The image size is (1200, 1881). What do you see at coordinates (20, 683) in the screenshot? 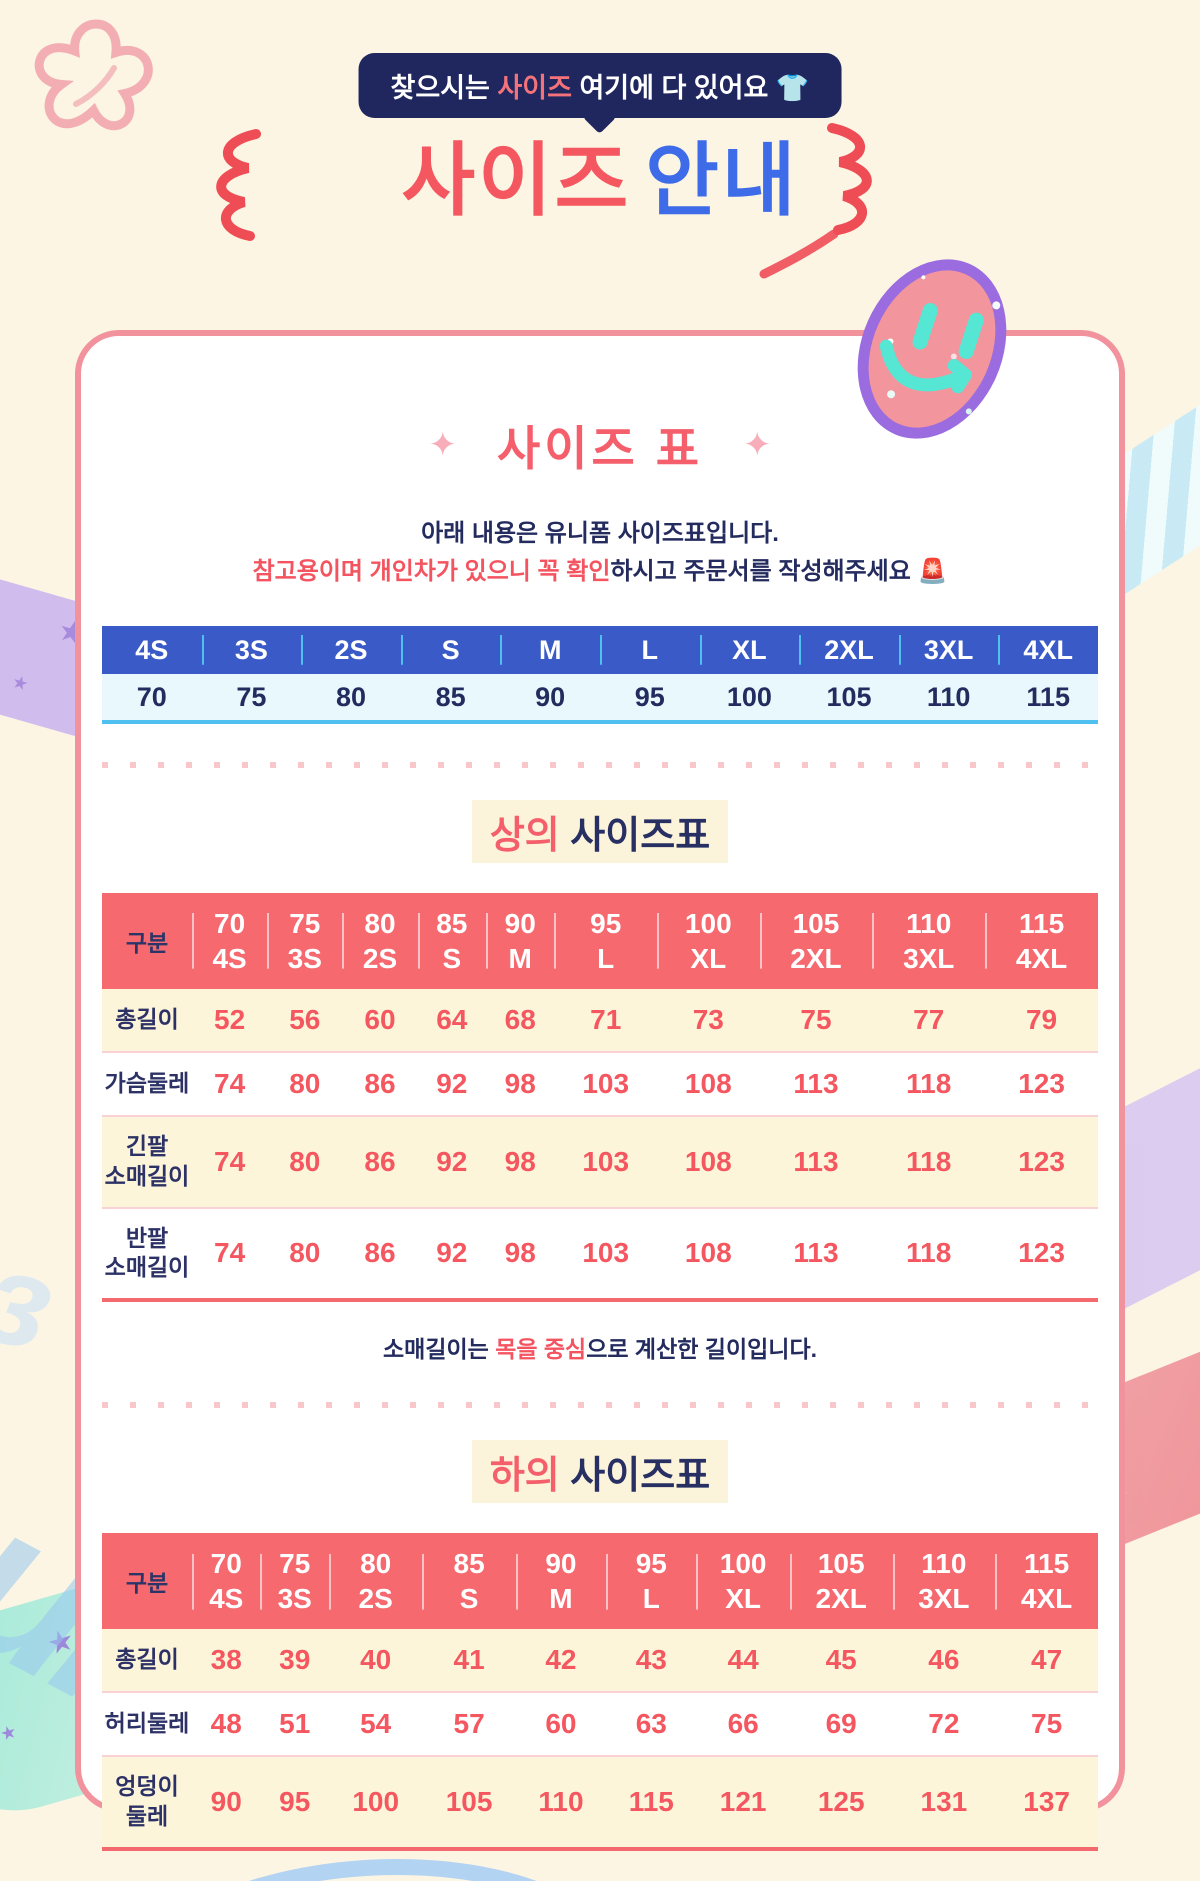
I see `star-icon: ★` at bounding box center [20, 683].